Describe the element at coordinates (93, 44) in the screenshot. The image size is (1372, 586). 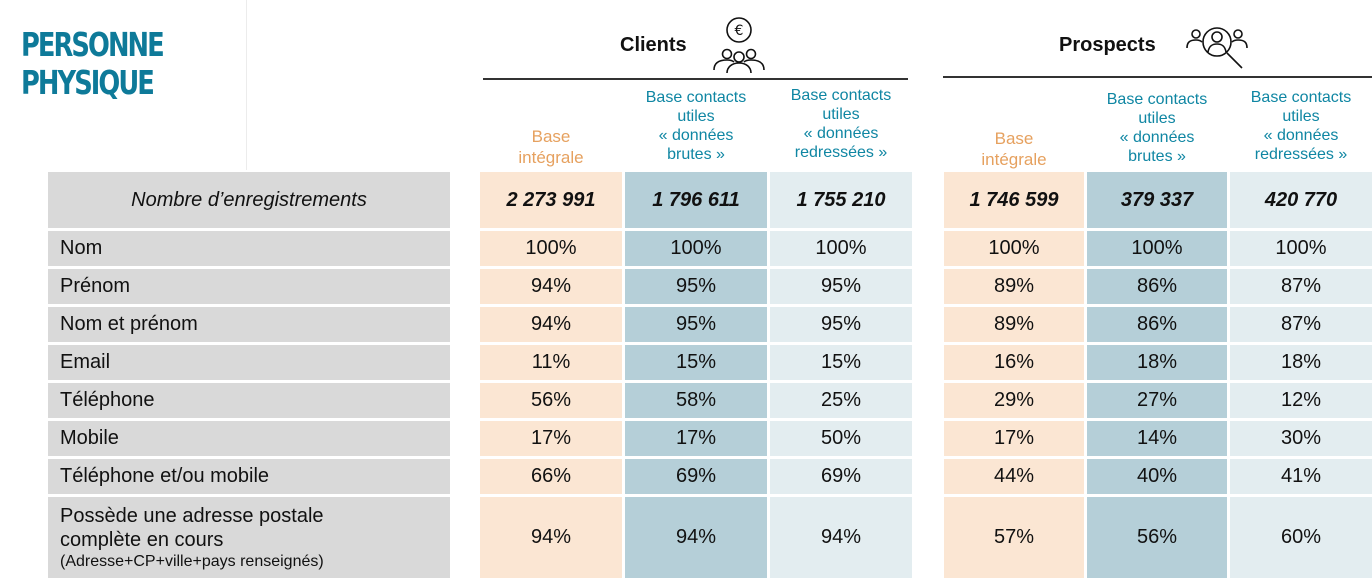
I see `title-line-1: PERSONNE` at that location.